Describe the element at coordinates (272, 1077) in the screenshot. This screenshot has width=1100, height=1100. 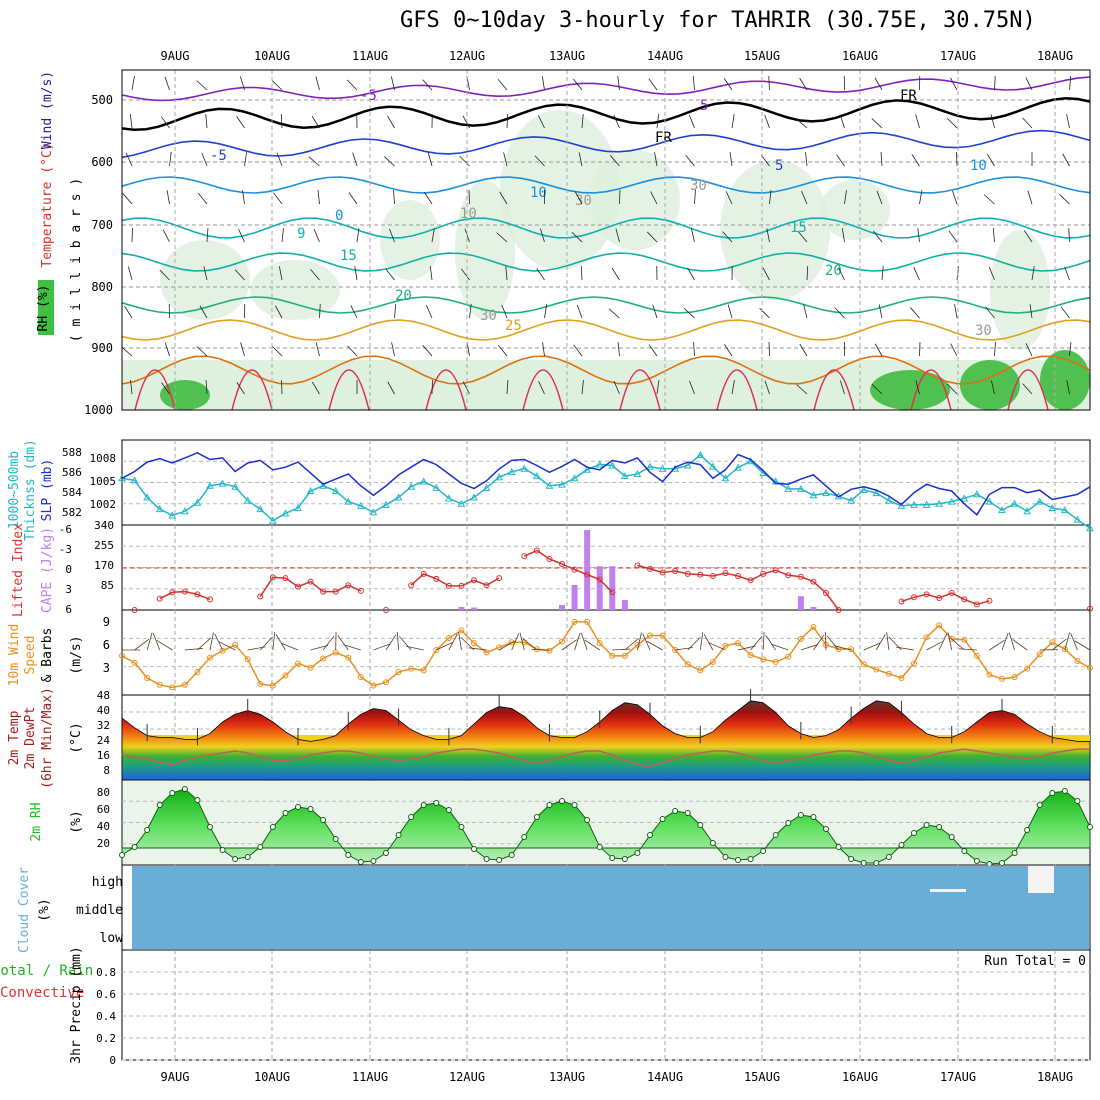
I see `date-label-bottom: 10AUG` at that location.